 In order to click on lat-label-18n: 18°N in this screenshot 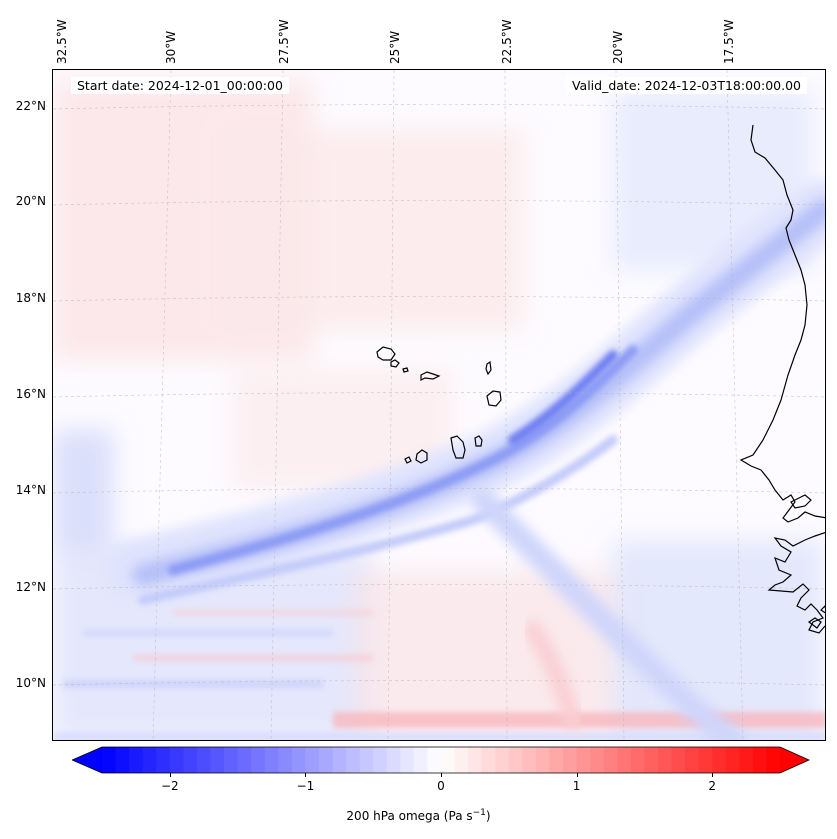, I will do `click(30, 298)`.